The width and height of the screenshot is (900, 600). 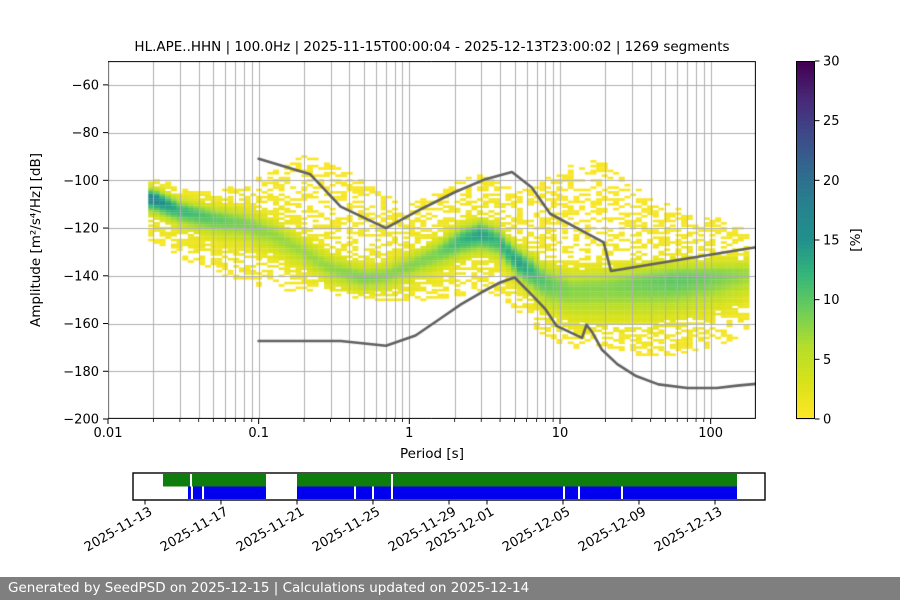 What do you see at coordinates (258, 433) in the screenshot?
I see `x-tick-label: 0.1` at bounding box center [258, 433].